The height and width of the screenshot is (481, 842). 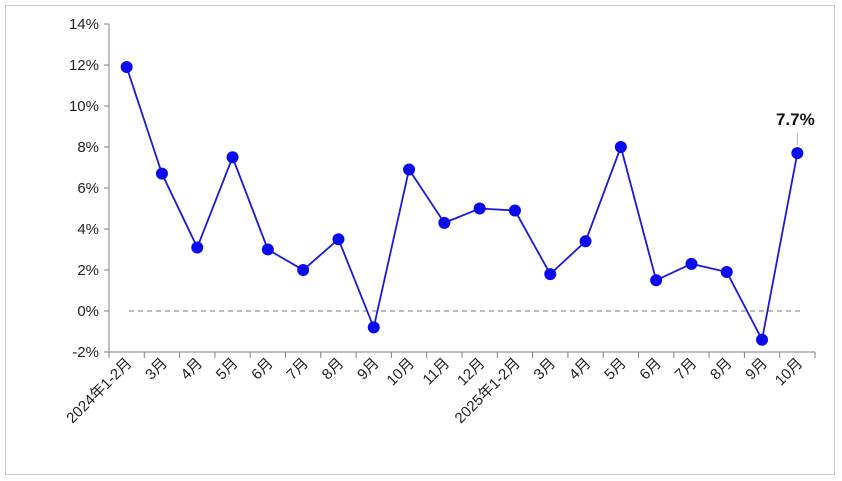 What do you see at coordinates (84, 65) in the screenshot?
I see `y-tick-label: 12%` at bounding box center [84, 65].